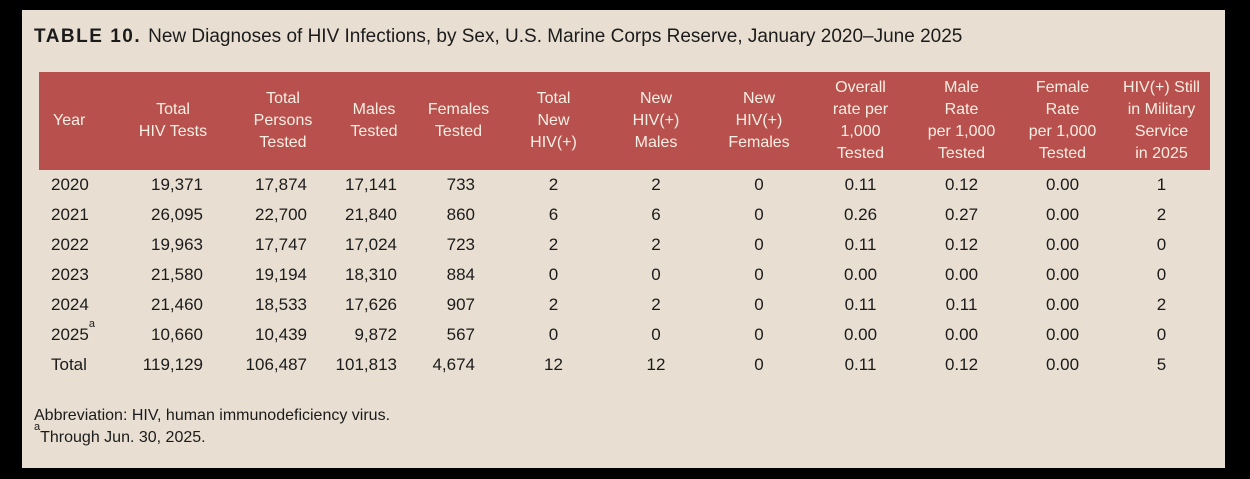 This screenshot has width=1250, height=479. I want to click on cell-male-rate: 0.11, so click(961, 304).